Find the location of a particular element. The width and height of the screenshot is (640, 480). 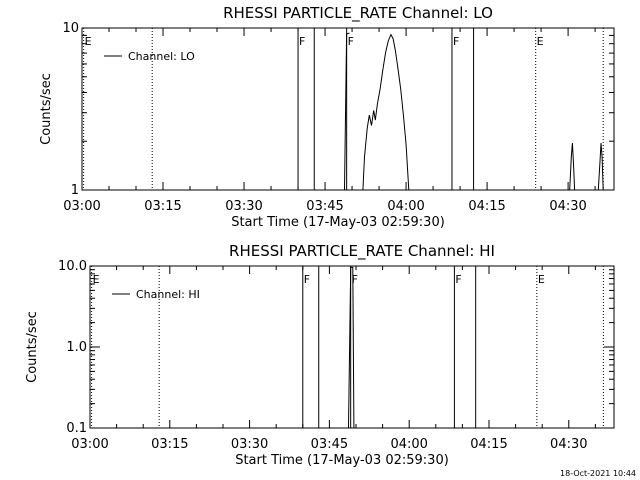

chart-title: RHESSI PARTICLE_RATE Channel: HI is located at coordinates (362, 251).